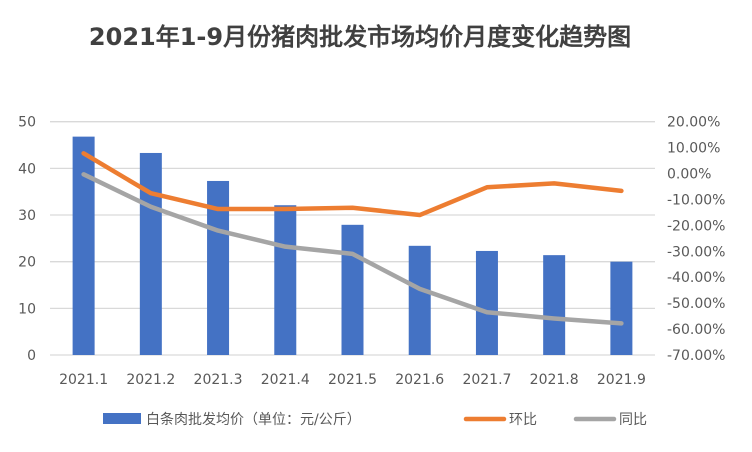  Describe the element at coordinates (253, 419) in the screenshot. I see `legend-label: 白条肉批发均价（单位：元/公斤）` at that location.